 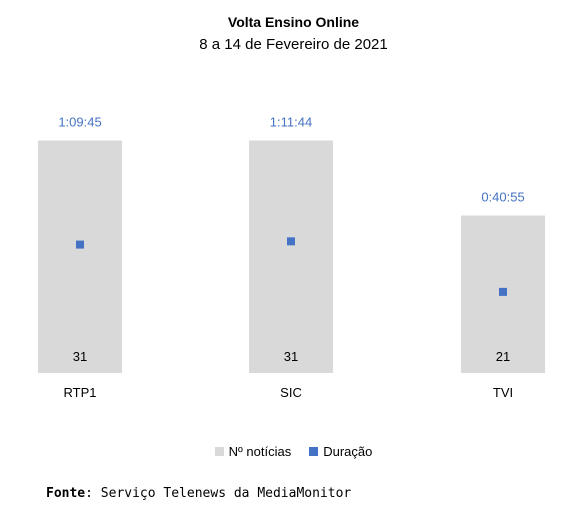 I want to click on bar-value-label-rtp1: 31, so click(x=80, y=356).